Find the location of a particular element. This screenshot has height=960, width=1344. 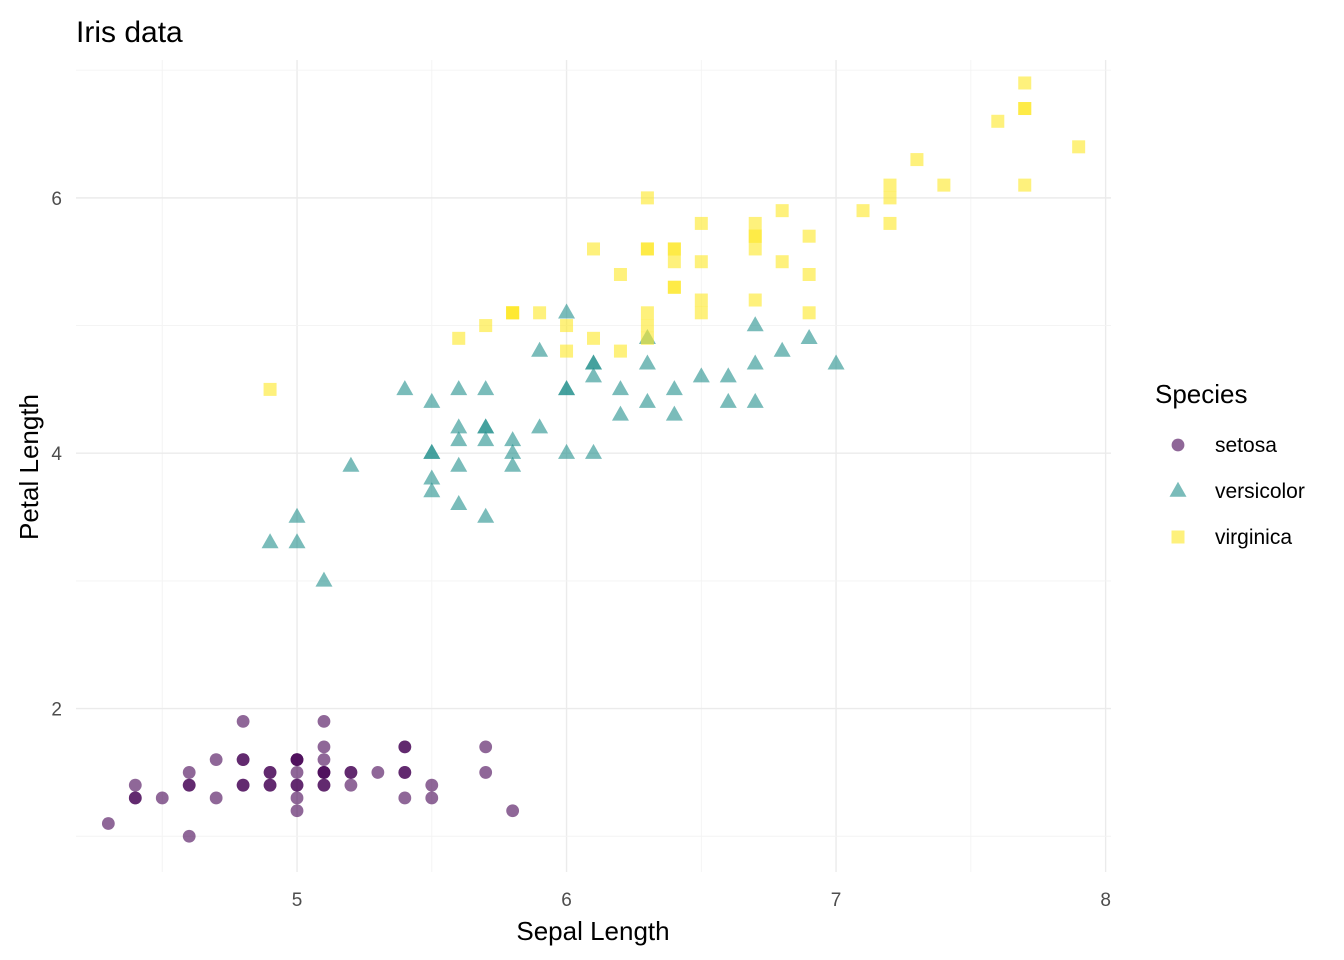

legend-title: Species is located at coordinates (1201, 394).